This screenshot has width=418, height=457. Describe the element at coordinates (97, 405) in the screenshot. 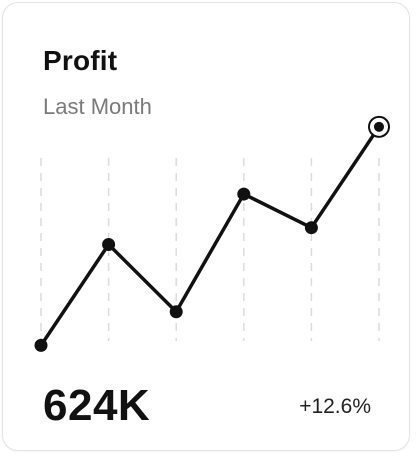

I see `profit-value: 624K` at that location.